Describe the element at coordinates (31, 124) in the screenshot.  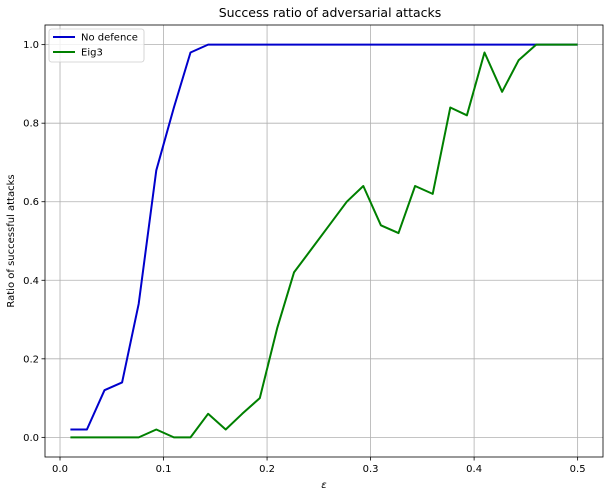
I see `y-tick-label: 0.8` at that location.